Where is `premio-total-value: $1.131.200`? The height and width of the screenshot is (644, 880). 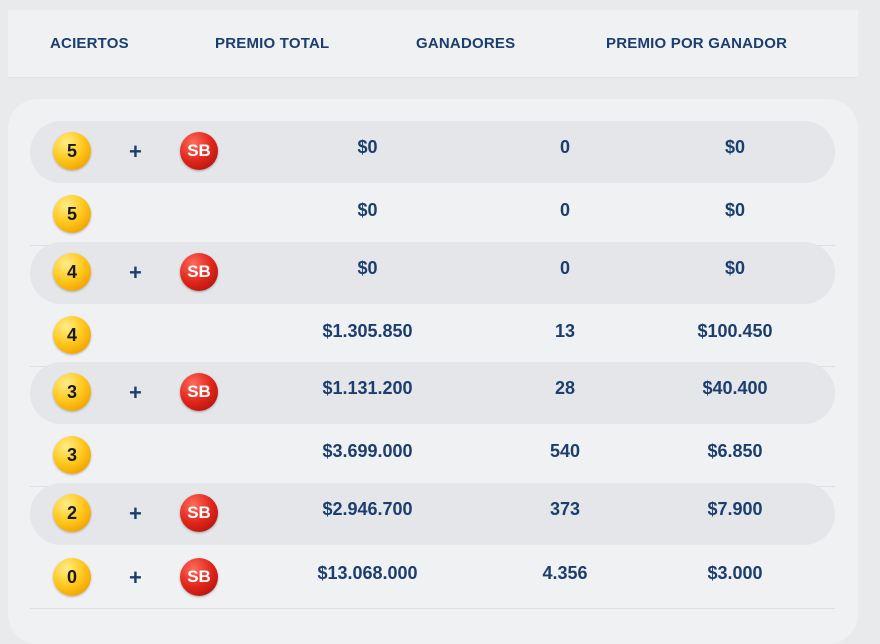 premio-total-value: $1.131.200 is located at coordinates (367, 388).